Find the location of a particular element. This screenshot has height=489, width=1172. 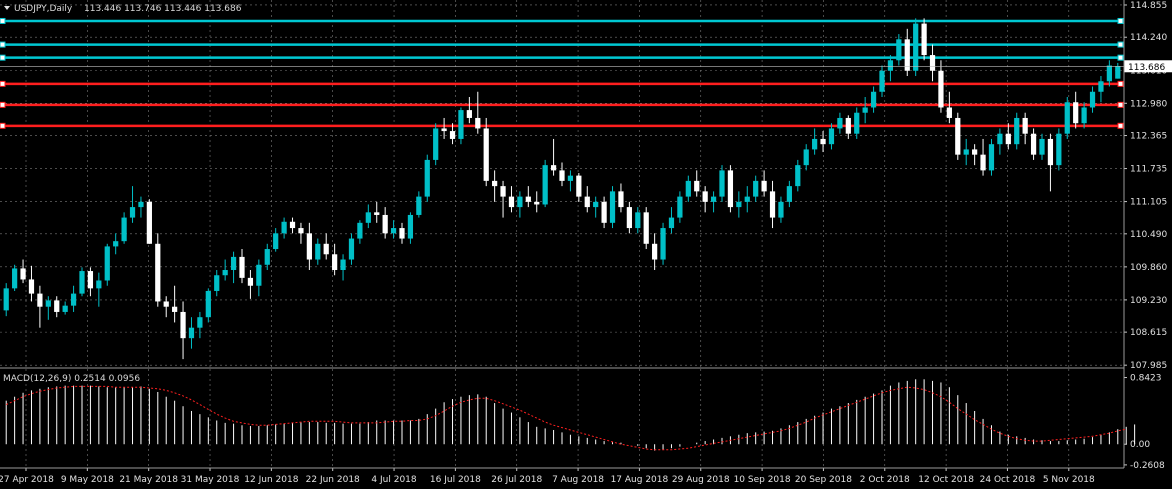

date-tick-label: 17 Aug 2018 is located at coordinates (640, 480).